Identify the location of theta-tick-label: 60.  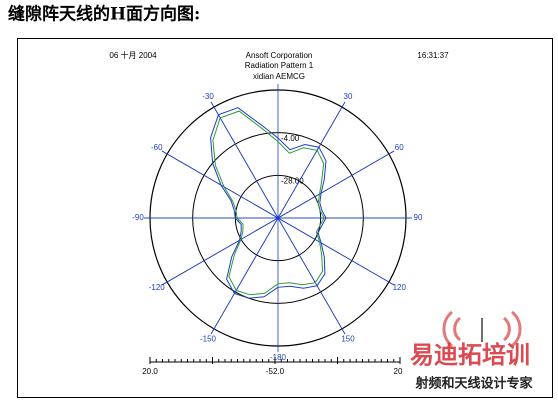
(399, 147).